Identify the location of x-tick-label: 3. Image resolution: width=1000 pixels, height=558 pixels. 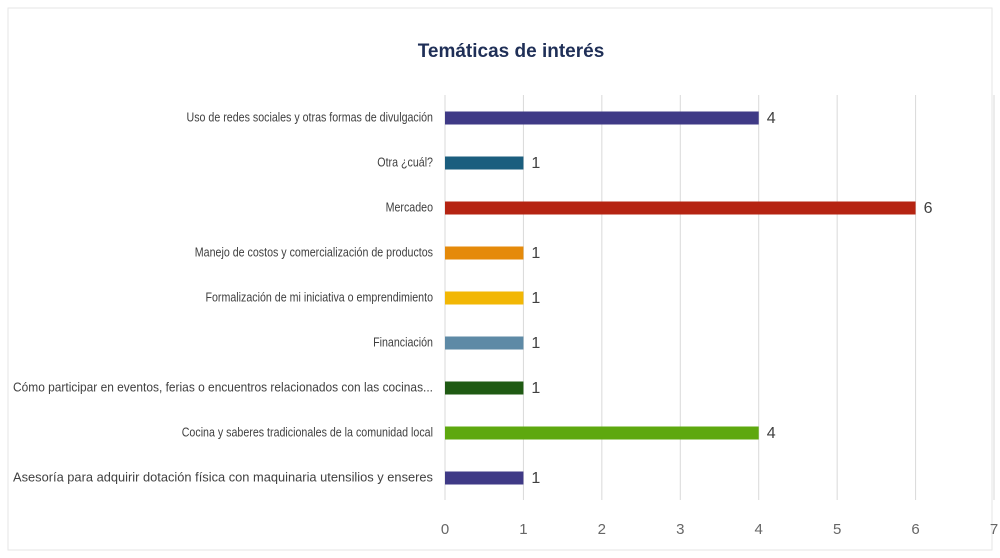
(680, 529).